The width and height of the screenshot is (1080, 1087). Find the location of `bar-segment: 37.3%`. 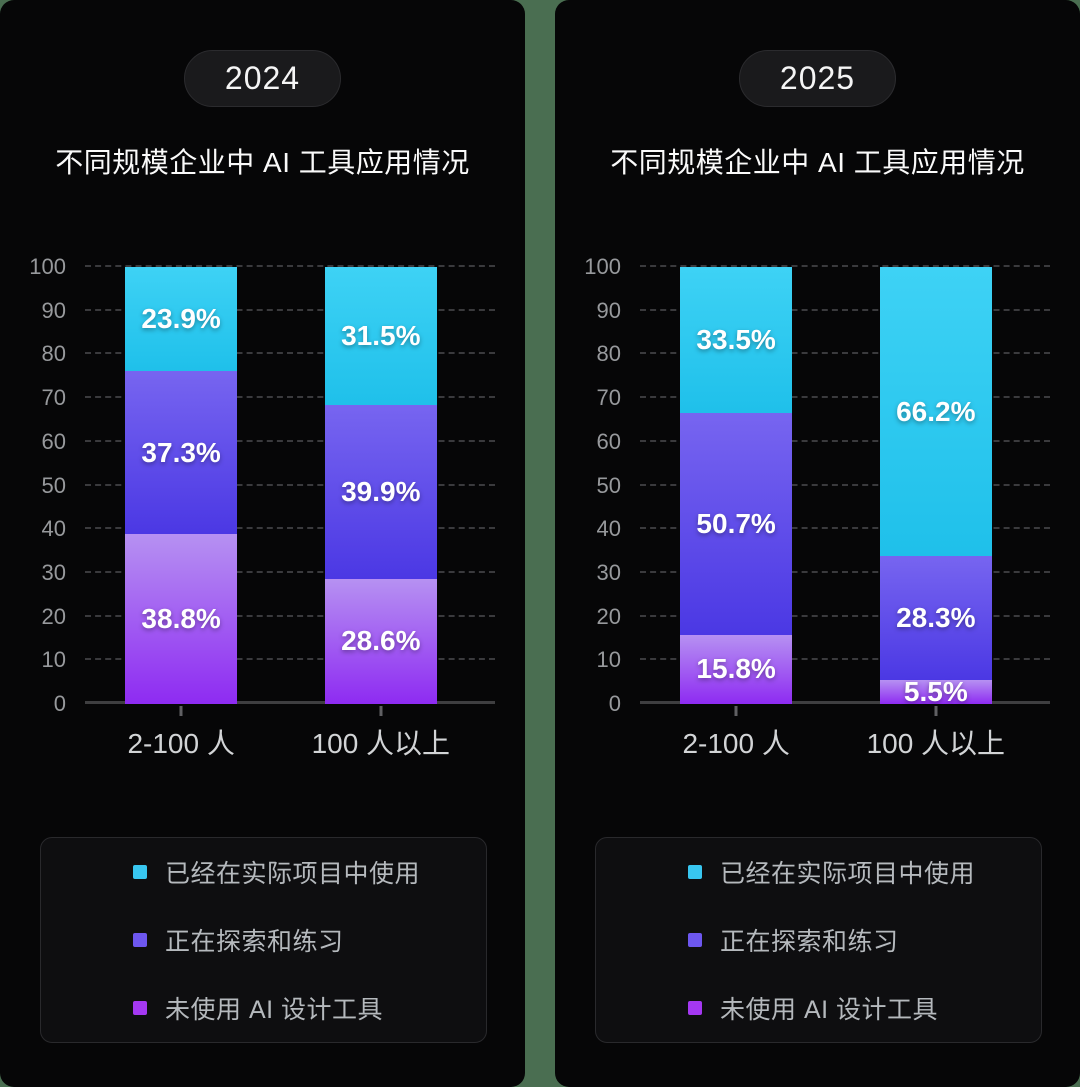

bar-segment: 37.3% is located at coordinates (181, 453).